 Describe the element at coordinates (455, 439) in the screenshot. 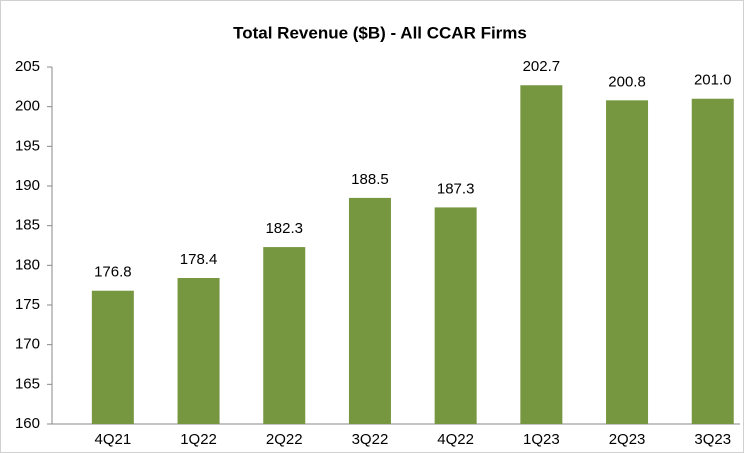

I see `x-tick-label: 4Q22` at that location.